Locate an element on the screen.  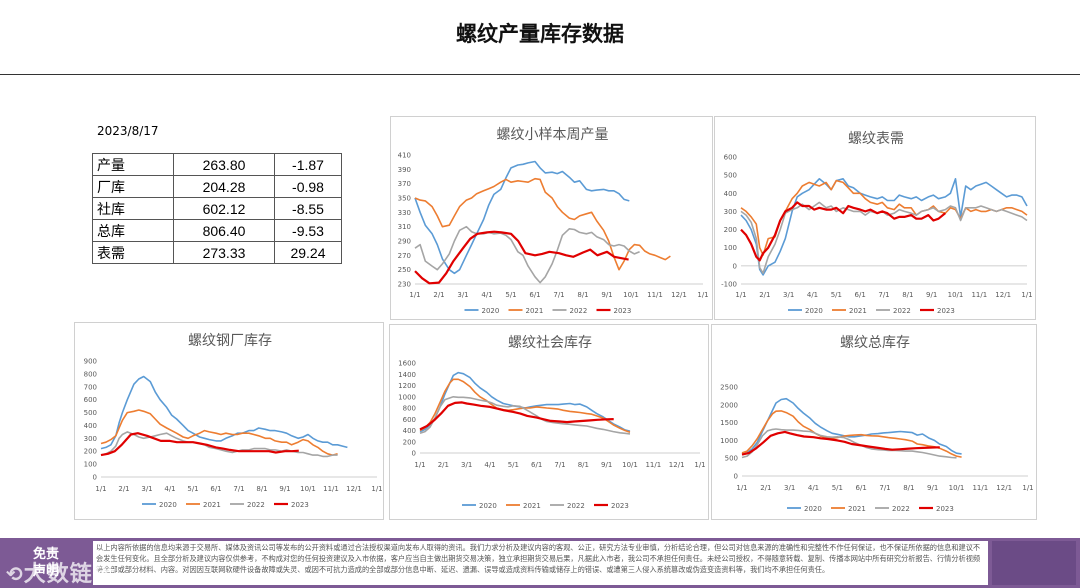
series-line-2022 is located at coordinates (219, 444).